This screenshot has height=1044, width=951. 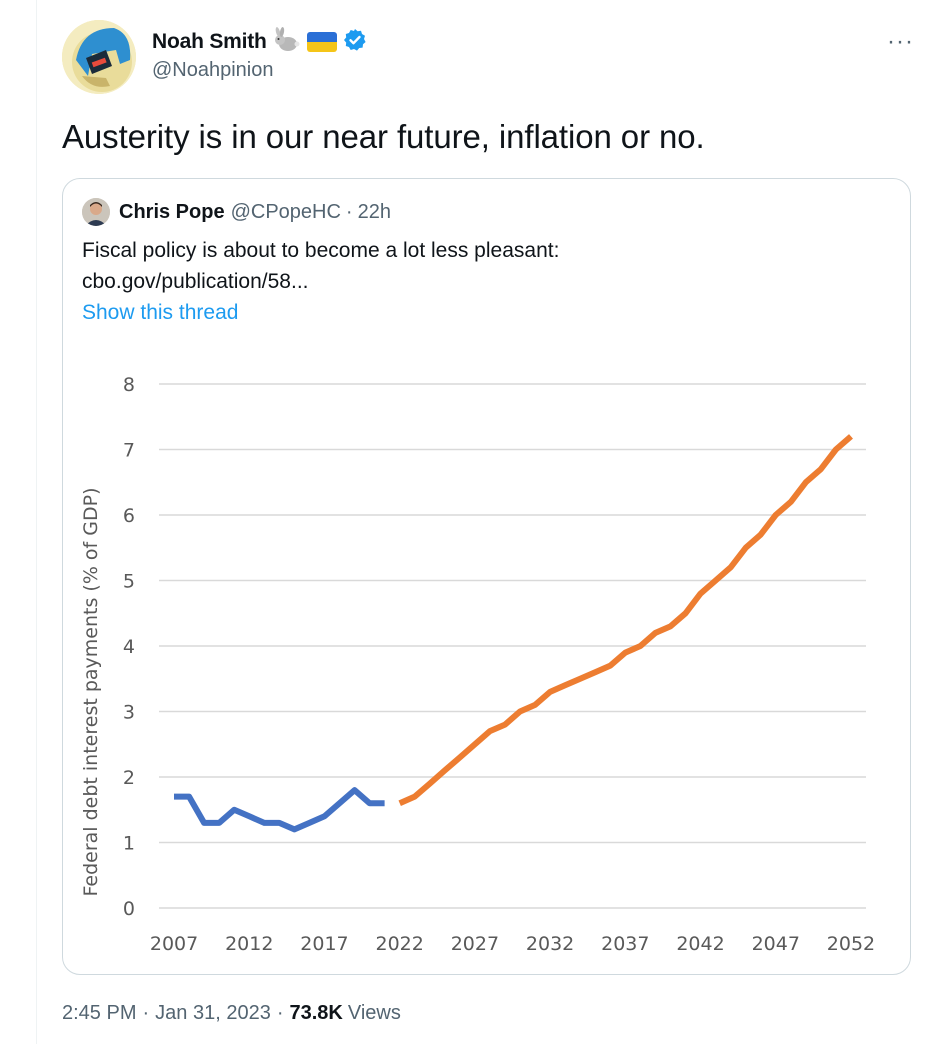 What do you see at coordinates (129, 516) in the screenshot?
I see `y-tick-label: 6` at bounding box center [129, 516].